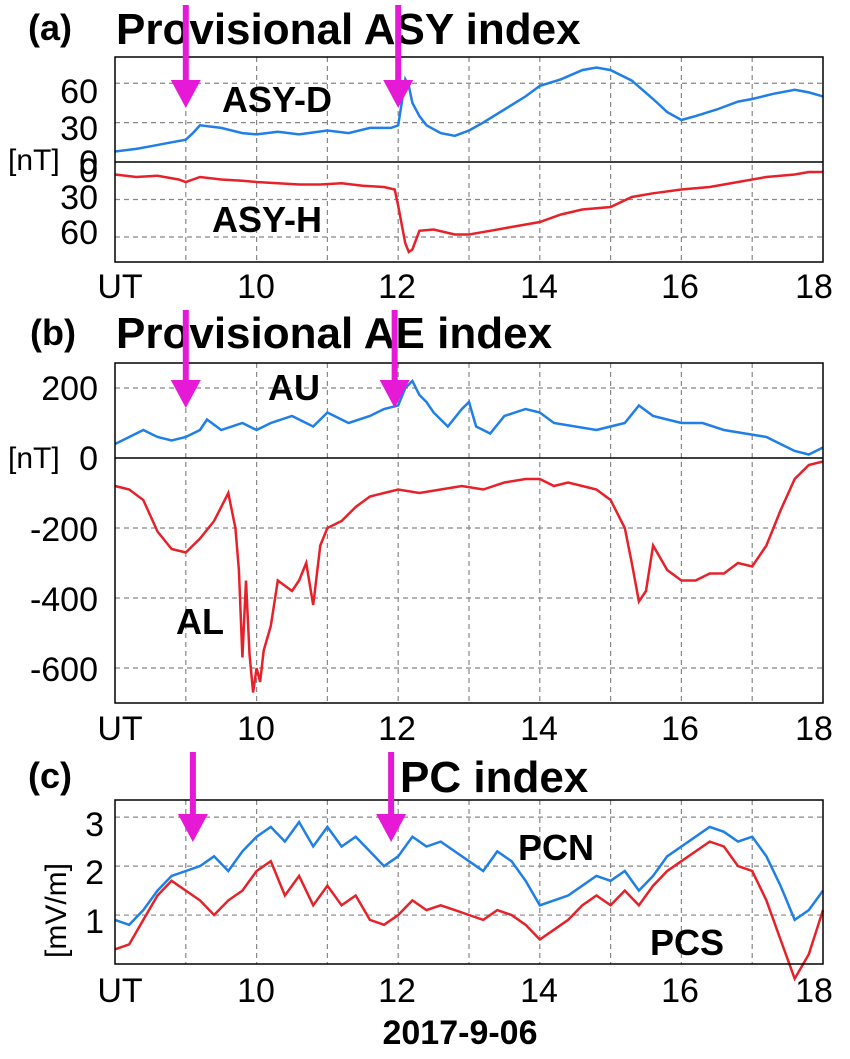  Describe the element at coordinates (814, 729) in the screenshot. I see `panel-b-xtick-18: 18` at that location.